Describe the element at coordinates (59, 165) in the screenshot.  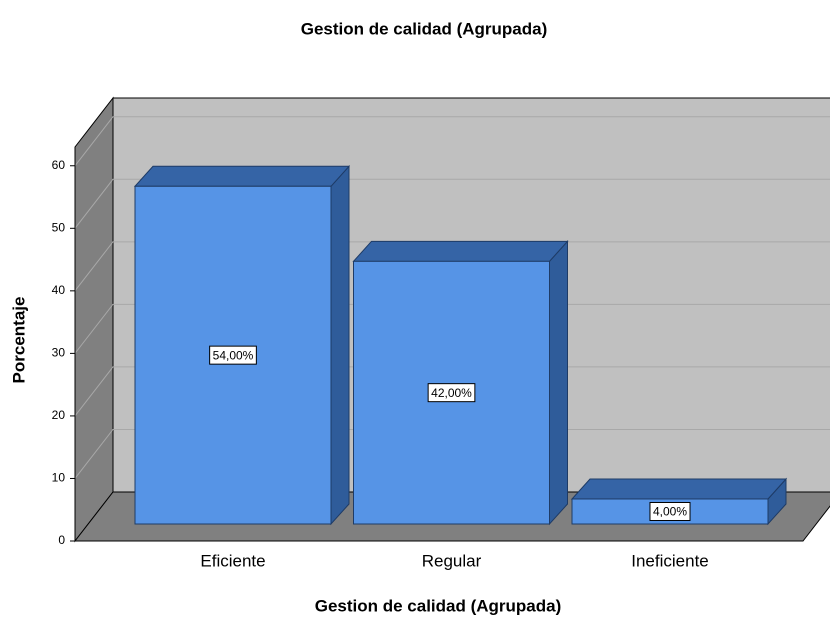
I see `y-tick-label: 60` at that location.